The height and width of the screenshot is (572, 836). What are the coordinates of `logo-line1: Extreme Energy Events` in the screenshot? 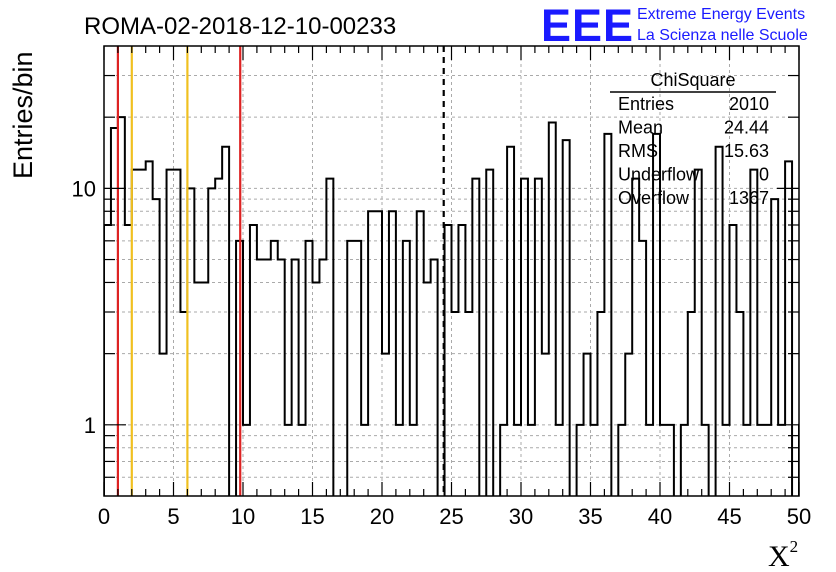 It's located at (721, 14).